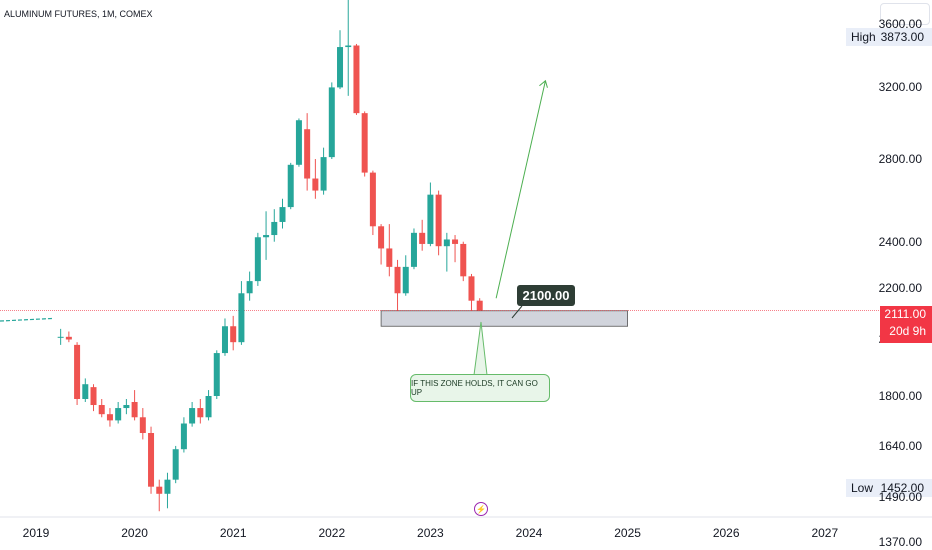 This screenshot has width=932, height=550. What do you see at coordinates (900, 159) in the screenshot?
I see `price-tick-label: 2800.00` at bounding box center [900, 159].